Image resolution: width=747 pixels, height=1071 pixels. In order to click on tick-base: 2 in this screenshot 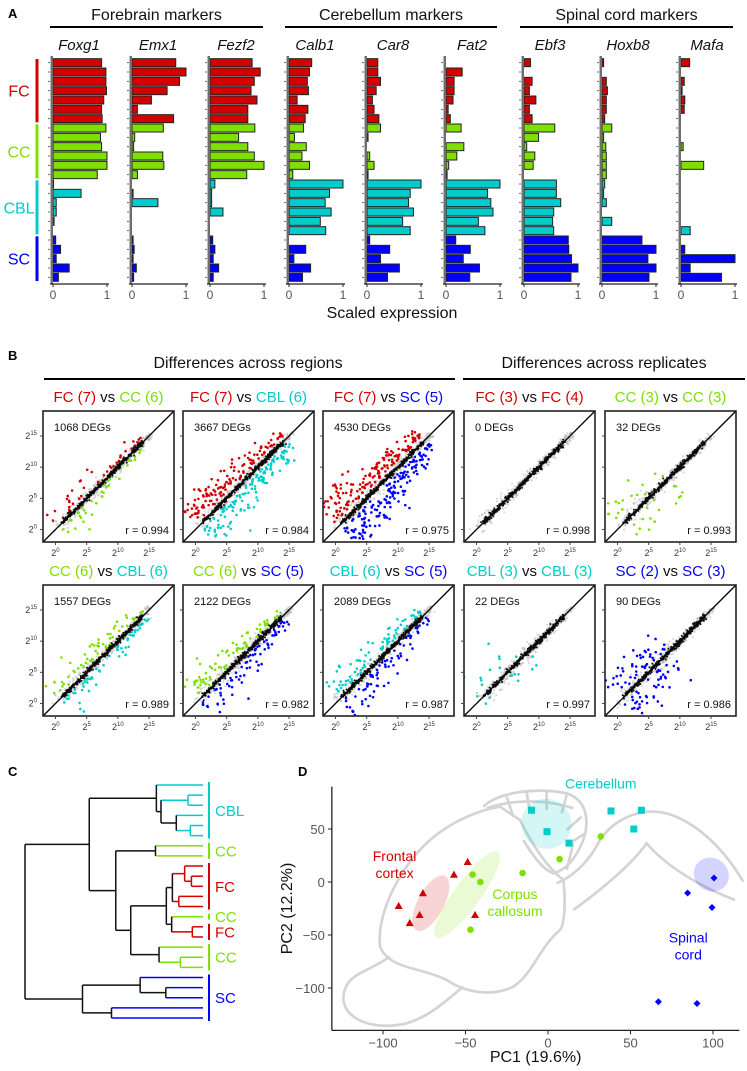, I will do `click(84, 553)`.